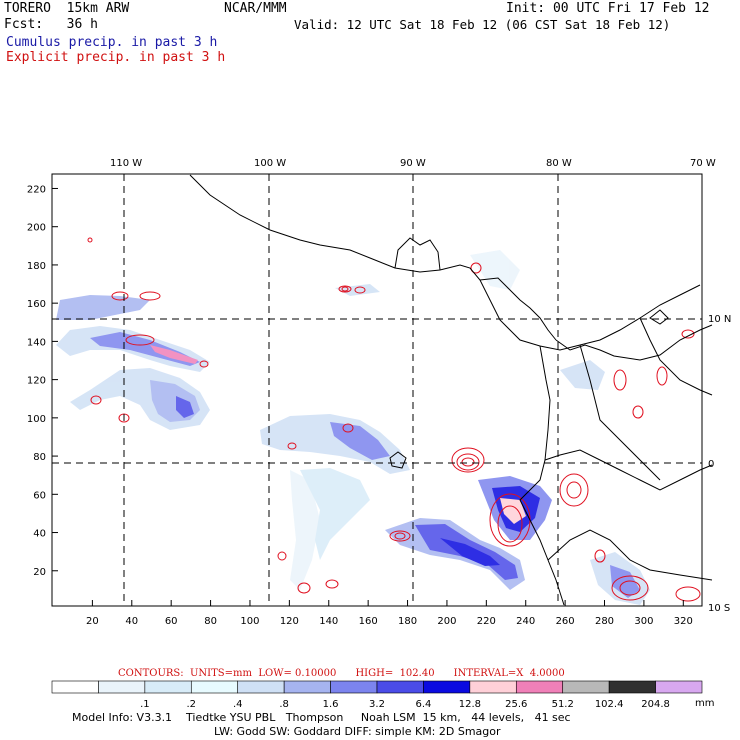  I want to click on x-tick-label: 100, so click(249, 621).